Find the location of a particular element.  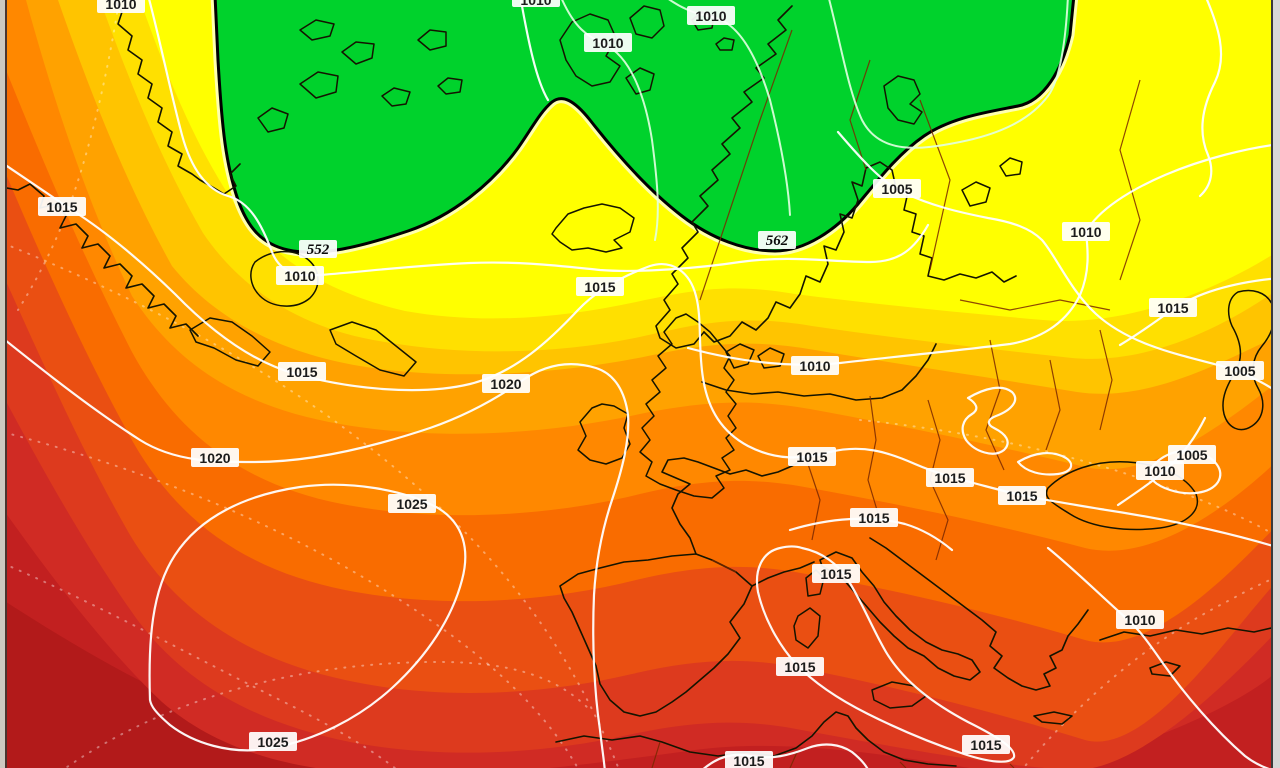

frame-right-line is located at coordinates (1272, 384).